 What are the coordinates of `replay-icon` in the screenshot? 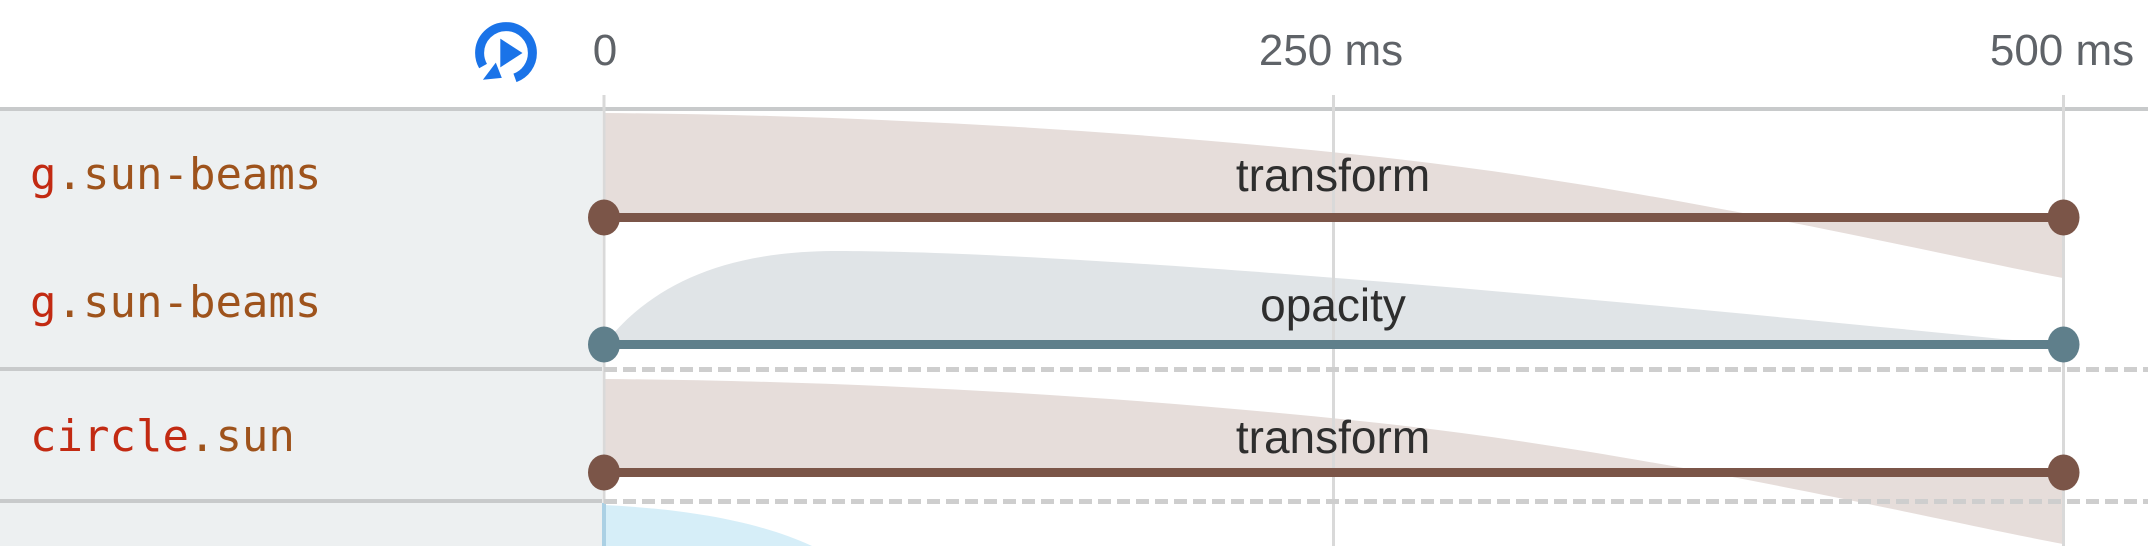 It's located at (506, 53).